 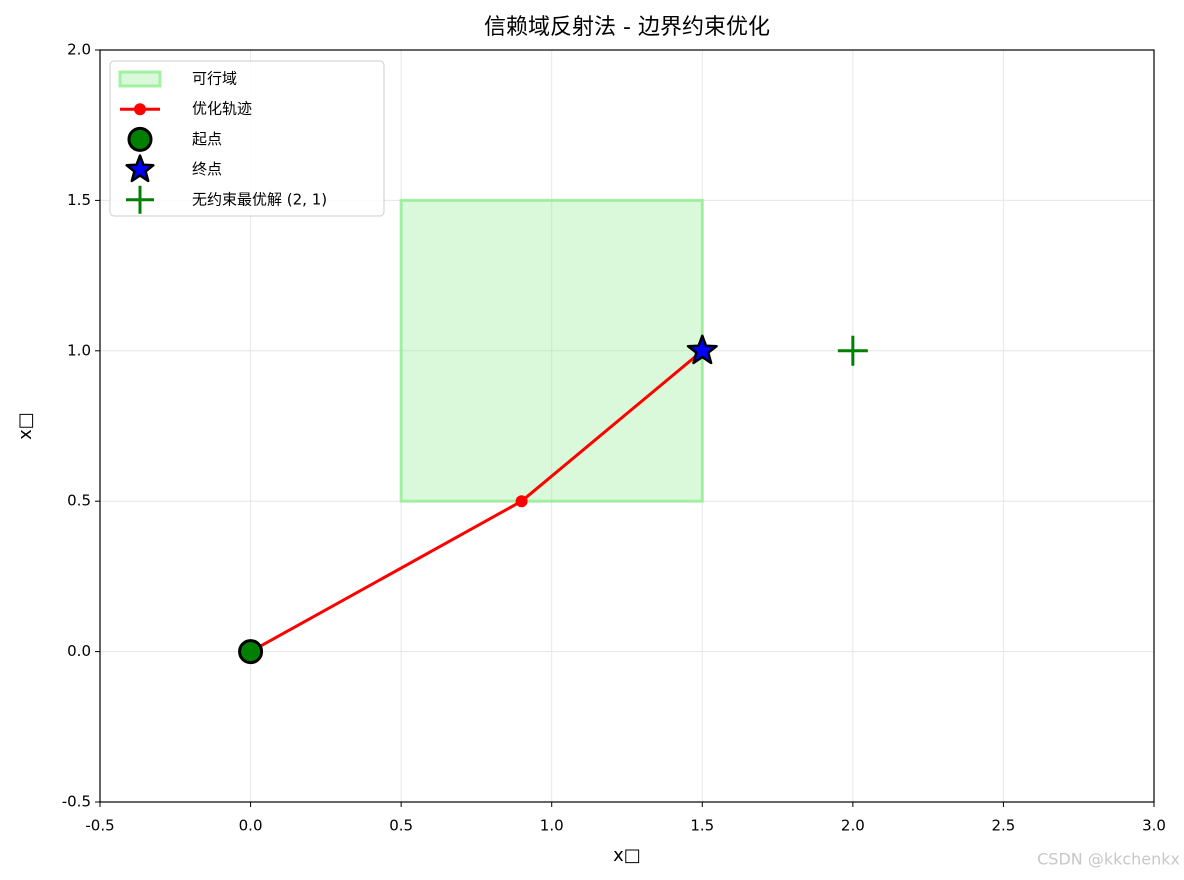 What do you see at coordinates (259, 199) in the screenshot?
I see `legend-label: 无约束最优解 (2, 1)` at bounding box center [259, 199].